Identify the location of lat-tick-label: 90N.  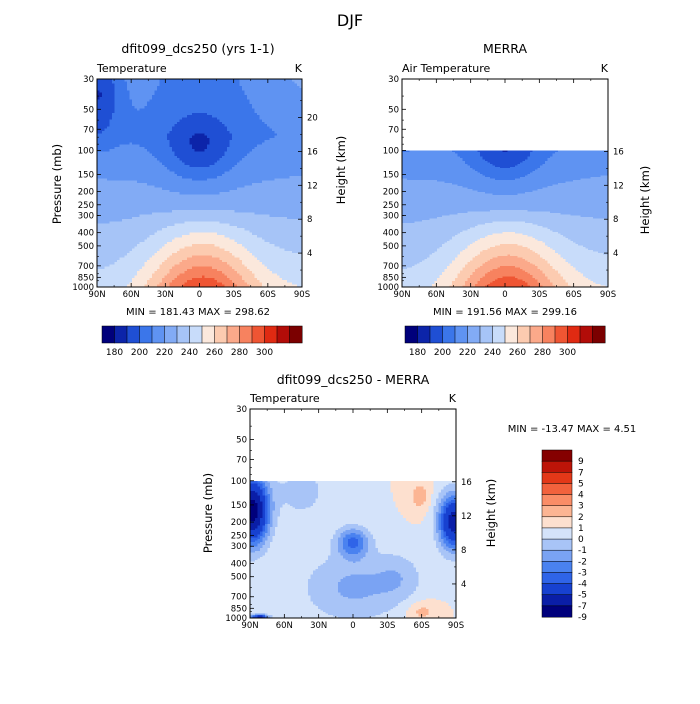
(96, 295).